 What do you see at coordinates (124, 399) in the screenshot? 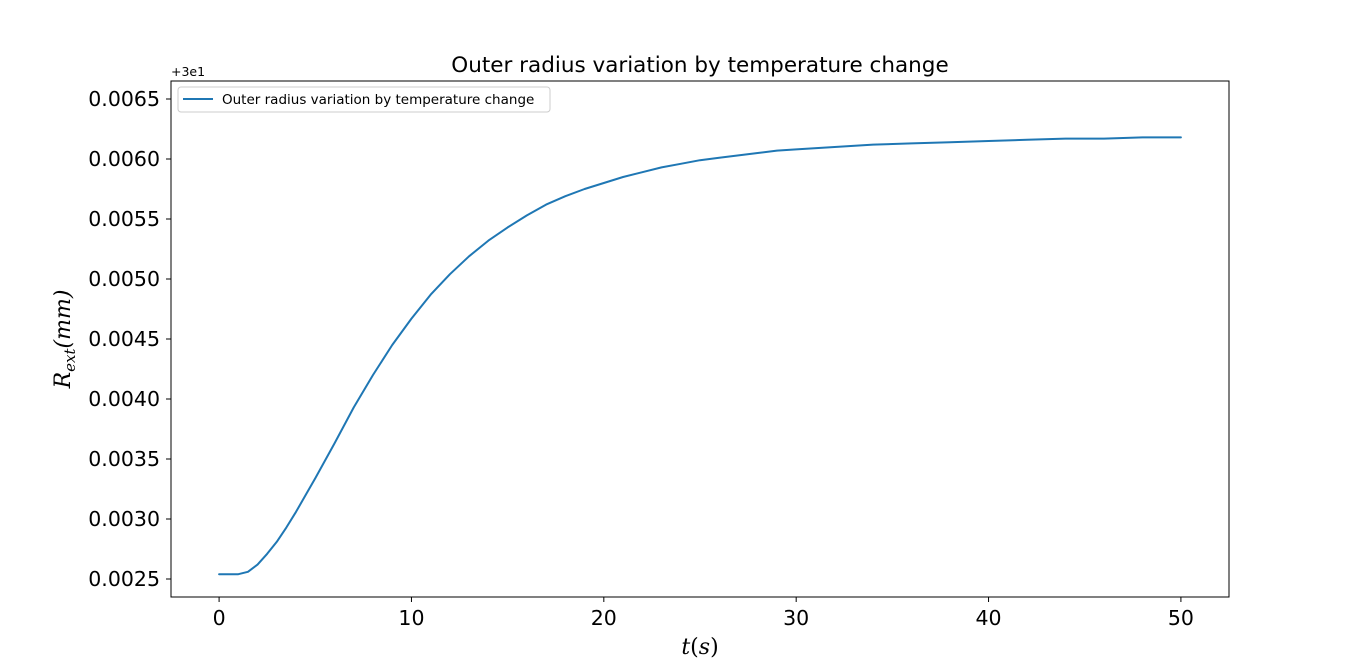
I see `y-tick-label: 0.0040` at bounding box center [124, 399].